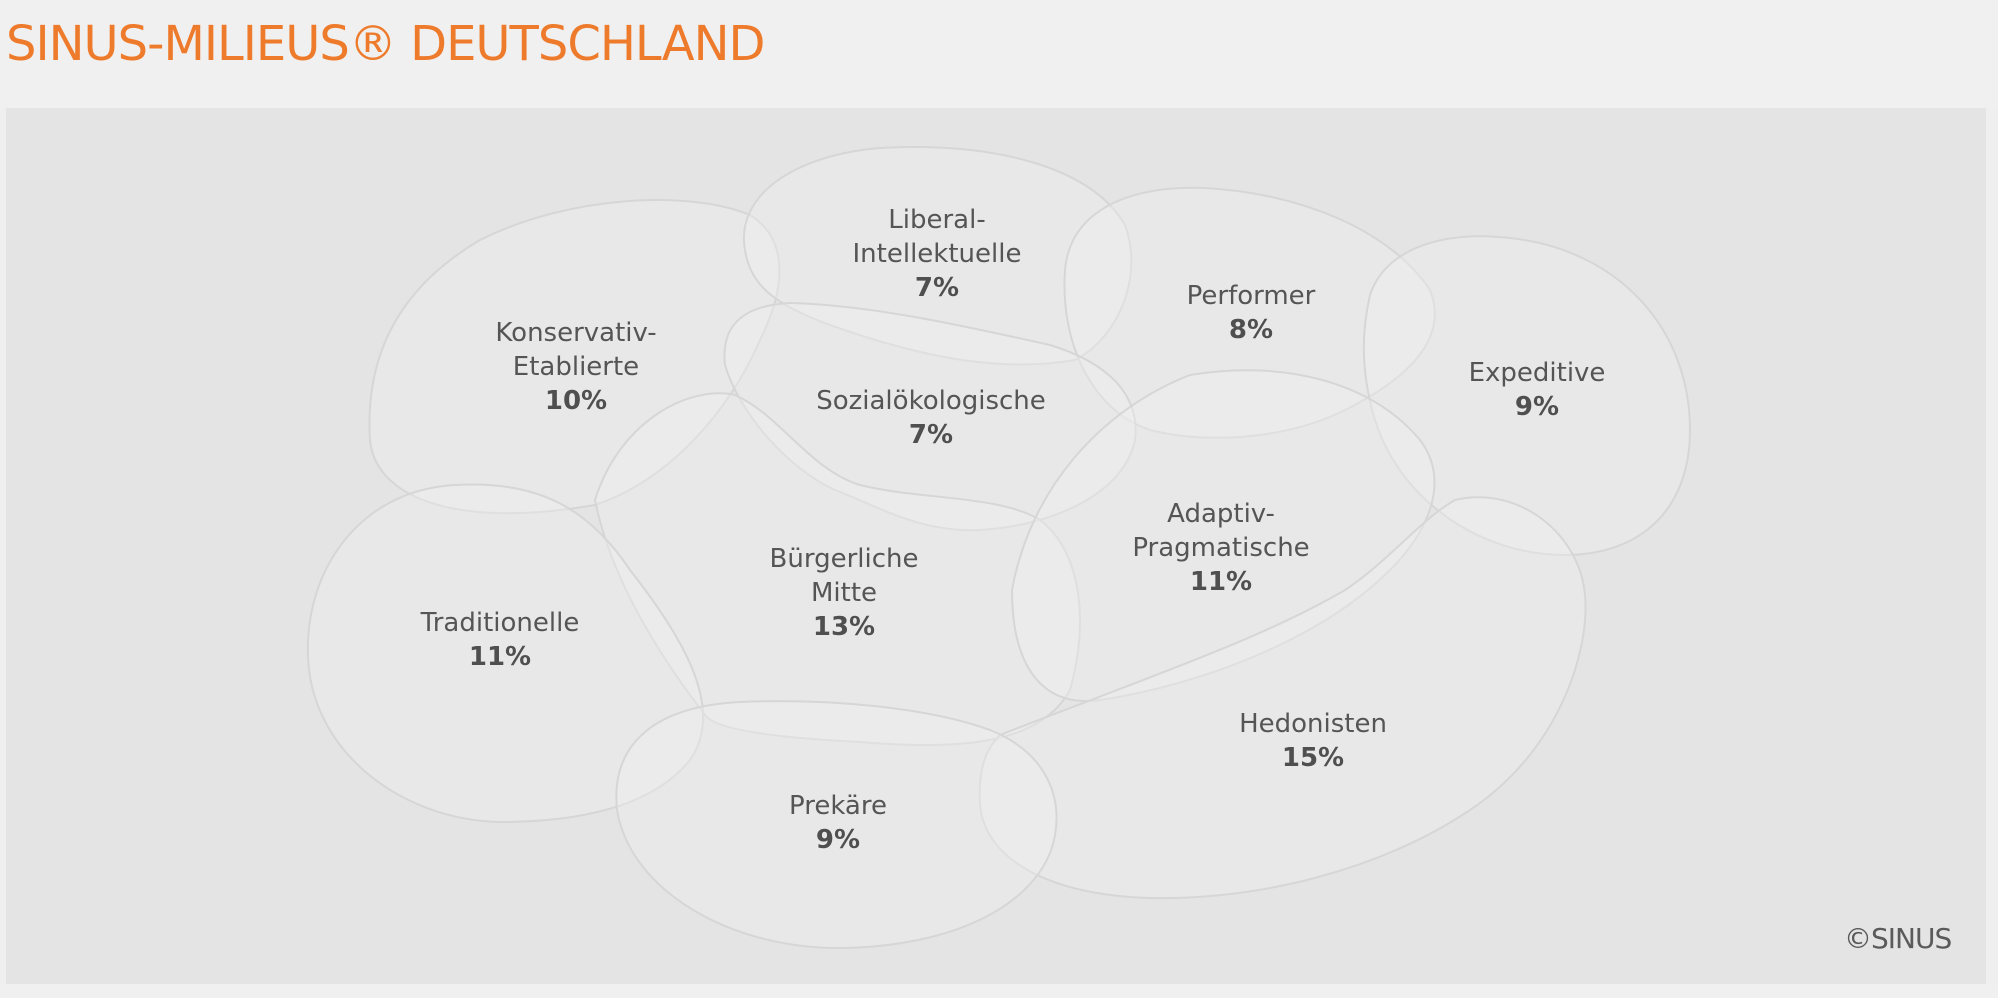 This screenshot has height=998, width=1998. Describe the element at coordinates (1313, 741) in the screenshot. I see `milieu-label-hedonisten: Hedonisten 15%` at that location.